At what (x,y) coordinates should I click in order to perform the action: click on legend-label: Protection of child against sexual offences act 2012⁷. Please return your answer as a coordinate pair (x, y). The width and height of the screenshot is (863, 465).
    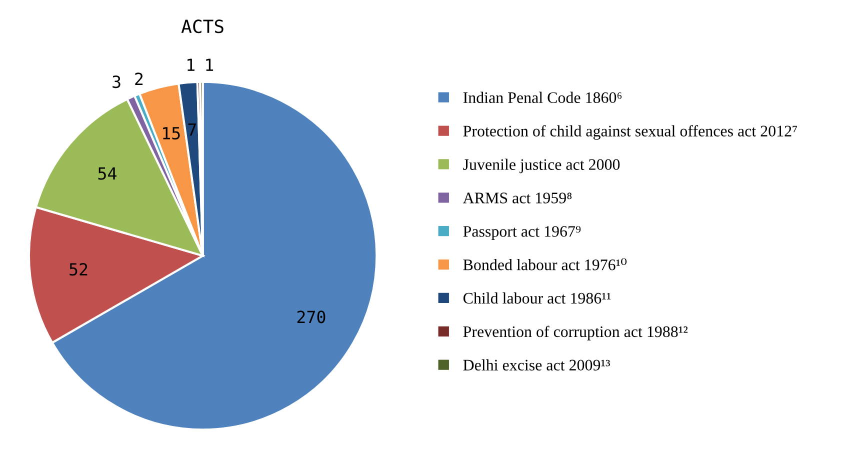
    Looking at the image, I should click on (630, 132).